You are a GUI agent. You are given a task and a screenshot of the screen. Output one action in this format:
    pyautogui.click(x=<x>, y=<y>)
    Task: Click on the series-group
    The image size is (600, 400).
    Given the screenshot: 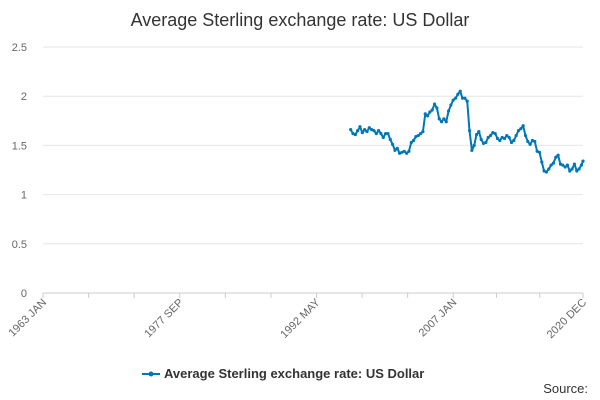 What is the action you would take?
    pyautogui.click(x=467, y=131)
    